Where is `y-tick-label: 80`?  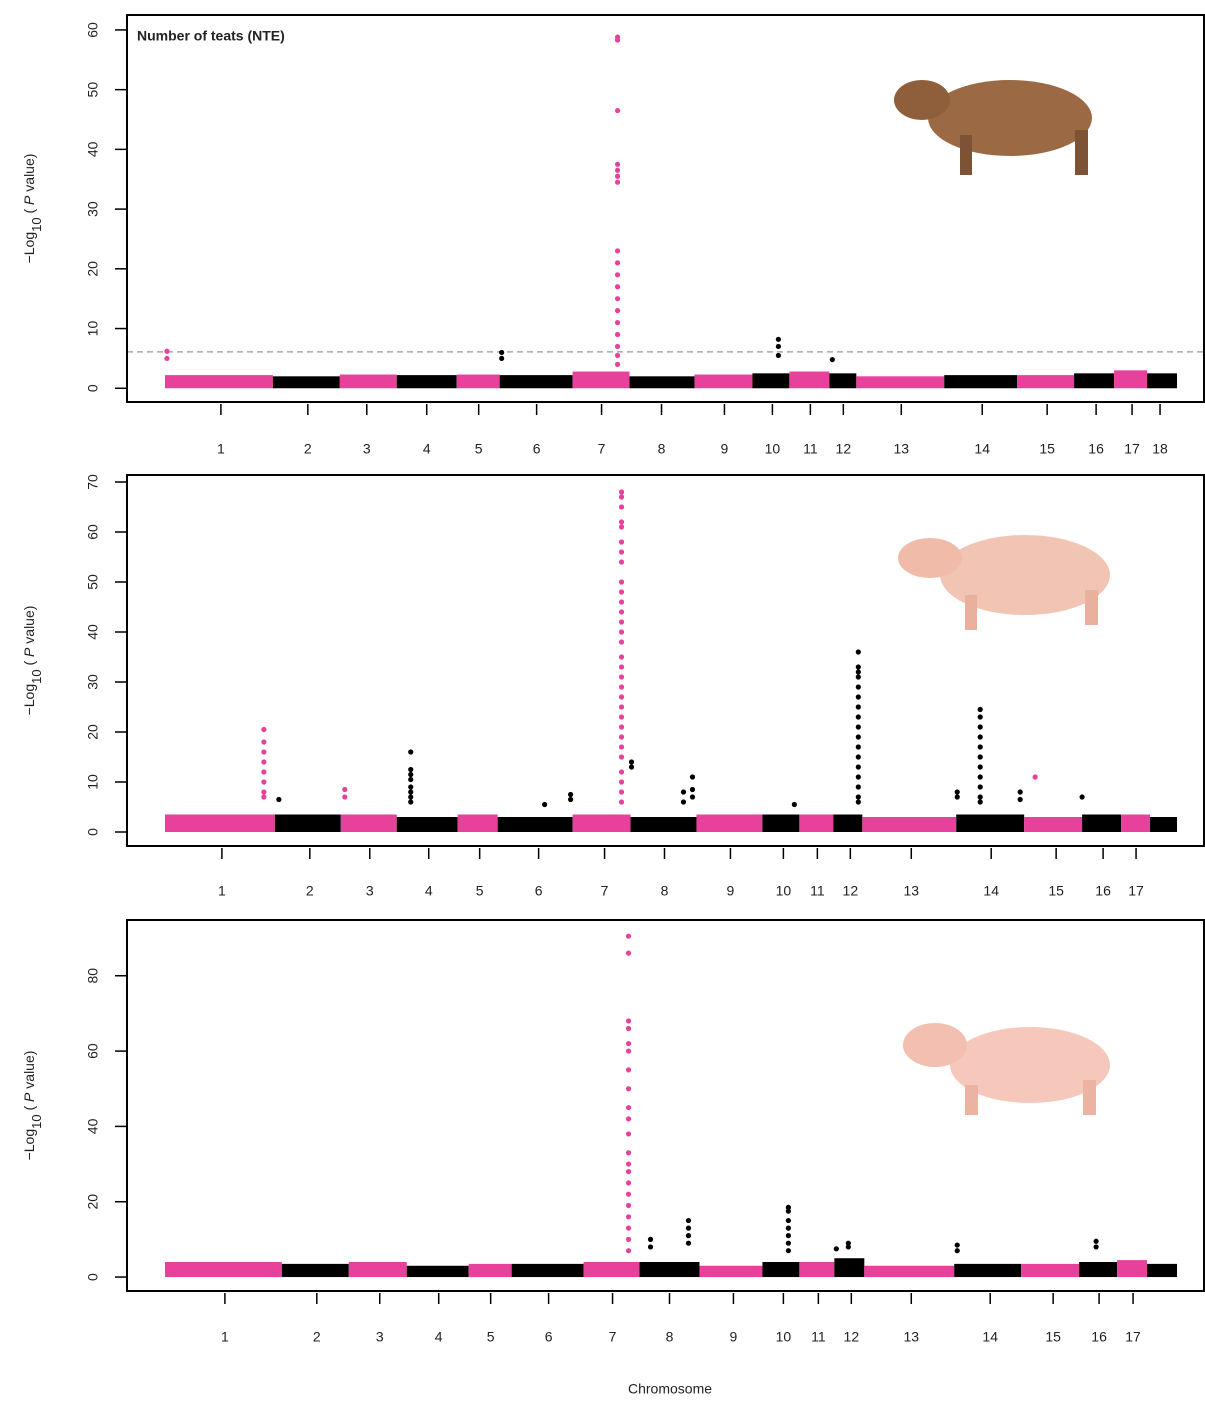
y-tick-label: 80 is located at coordinates (93, 976).